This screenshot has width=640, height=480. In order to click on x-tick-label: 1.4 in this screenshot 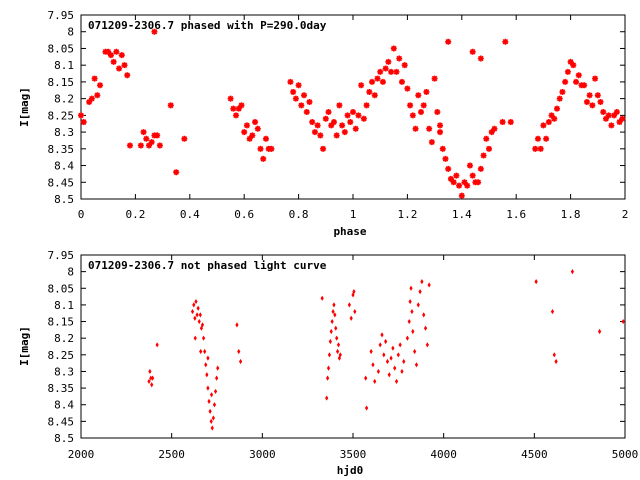, I will do `click(462, 214)`.